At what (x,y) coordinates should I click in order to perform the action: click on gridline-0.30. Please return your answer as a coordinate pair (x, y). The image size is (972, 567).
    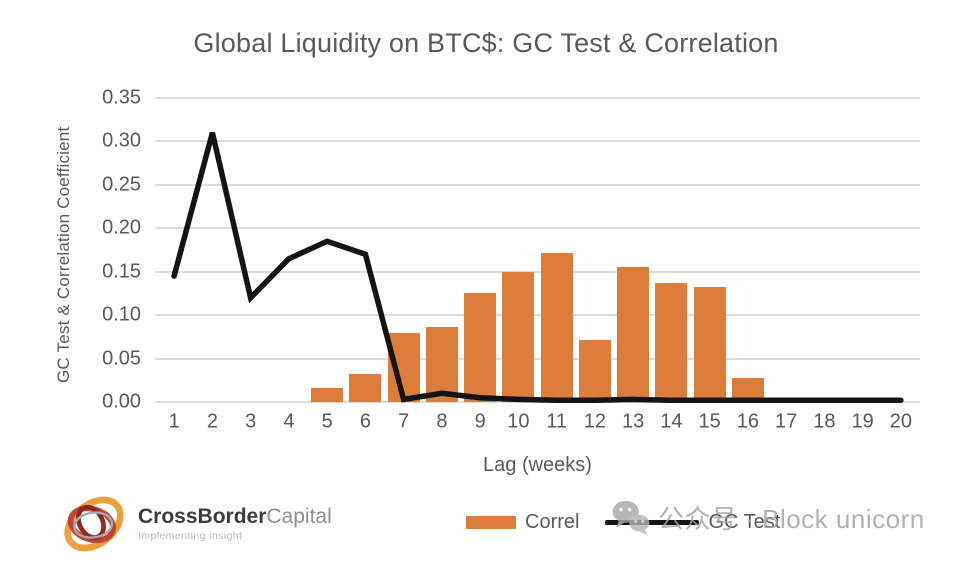
    Looking at the image, I should click on (537, 141).